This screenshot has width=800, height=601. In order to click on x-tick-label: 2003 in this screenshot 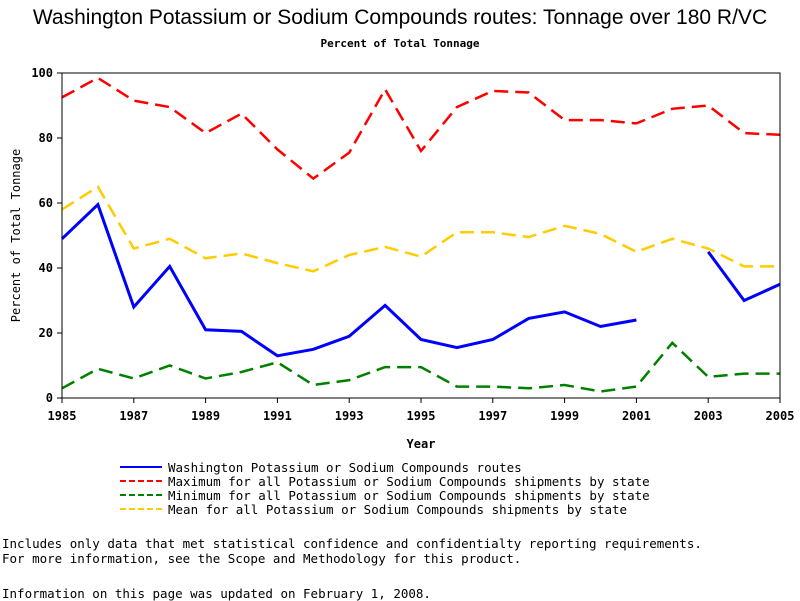, I will do `click(708, 416)`.